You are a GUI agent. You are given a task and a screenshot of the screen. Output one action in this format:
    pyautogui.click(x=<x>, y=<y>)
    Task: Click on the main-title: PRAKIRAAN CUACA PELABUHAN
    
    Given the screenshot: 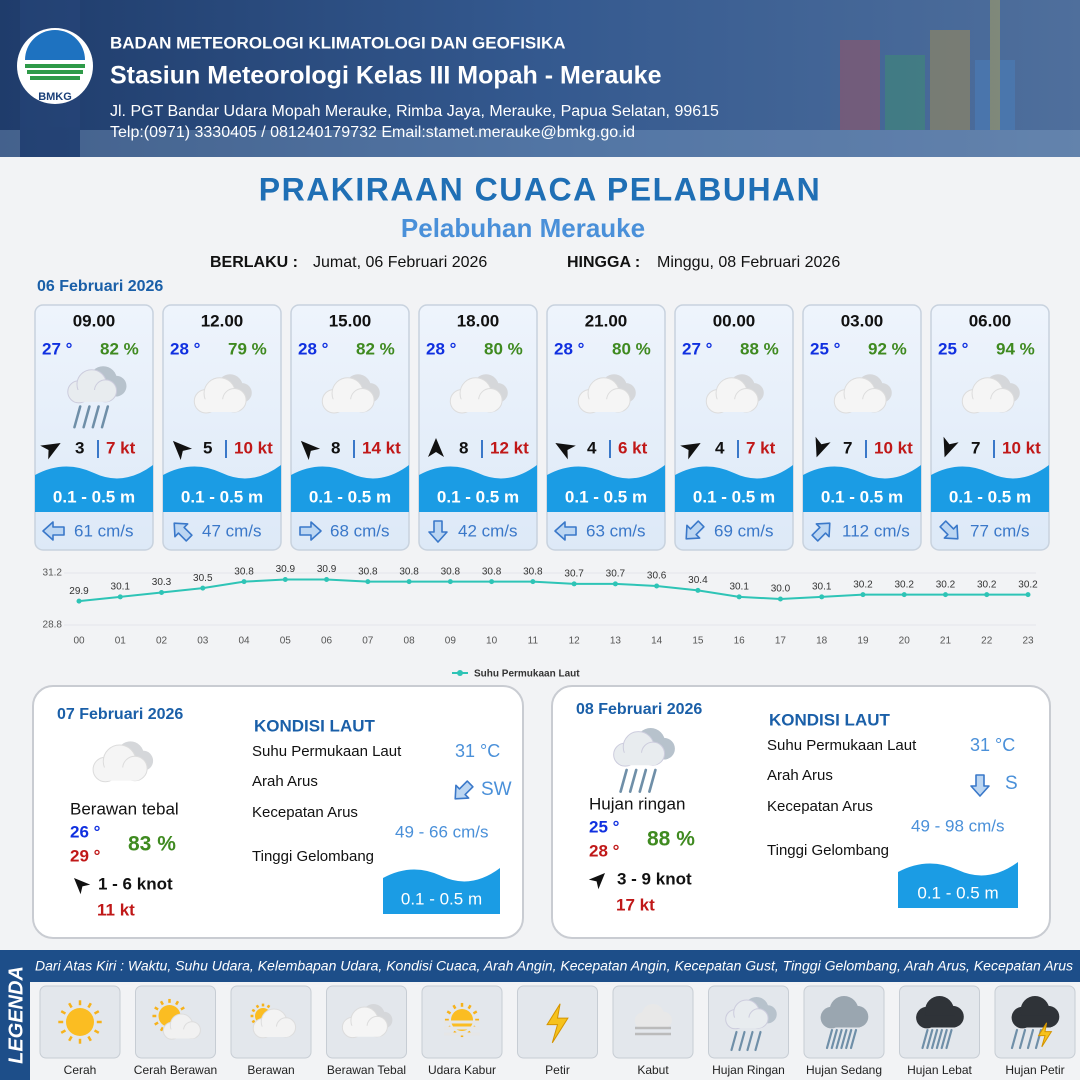 What is the action you would take?
    pyautogui.click(x=540, y=189)
    